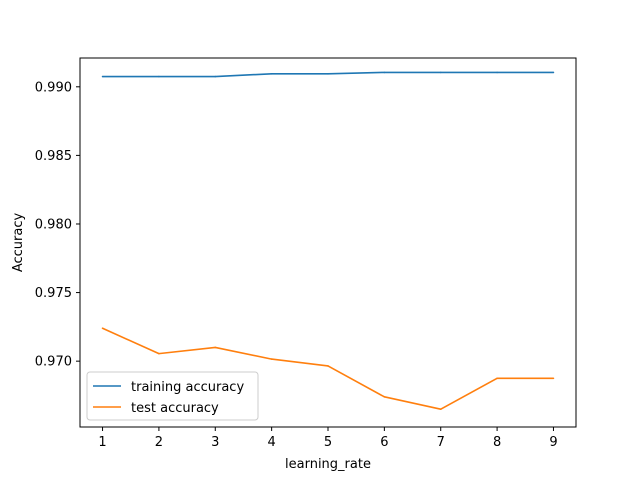 Image resolution: width=640 pixels, height=480 pixels. Describe the element at coordinates (328, 464) in the screenshot. I see `x-axis-label: learning_rate` at that location.